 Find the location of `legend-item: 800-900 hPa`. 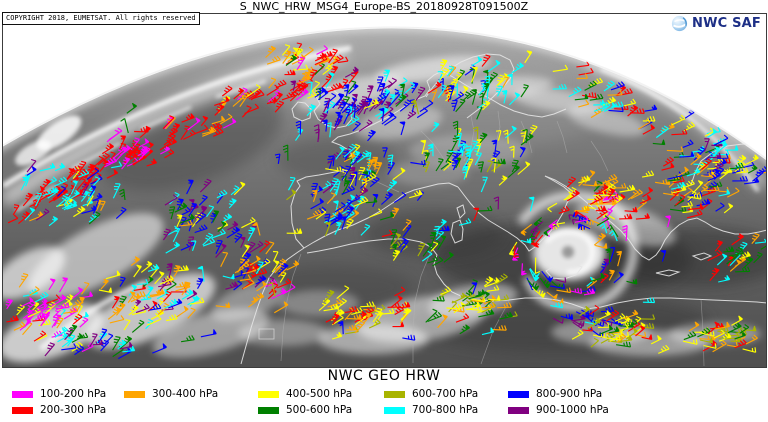

legend-item: 800-900 hPa is located at coordinates (558, 394).